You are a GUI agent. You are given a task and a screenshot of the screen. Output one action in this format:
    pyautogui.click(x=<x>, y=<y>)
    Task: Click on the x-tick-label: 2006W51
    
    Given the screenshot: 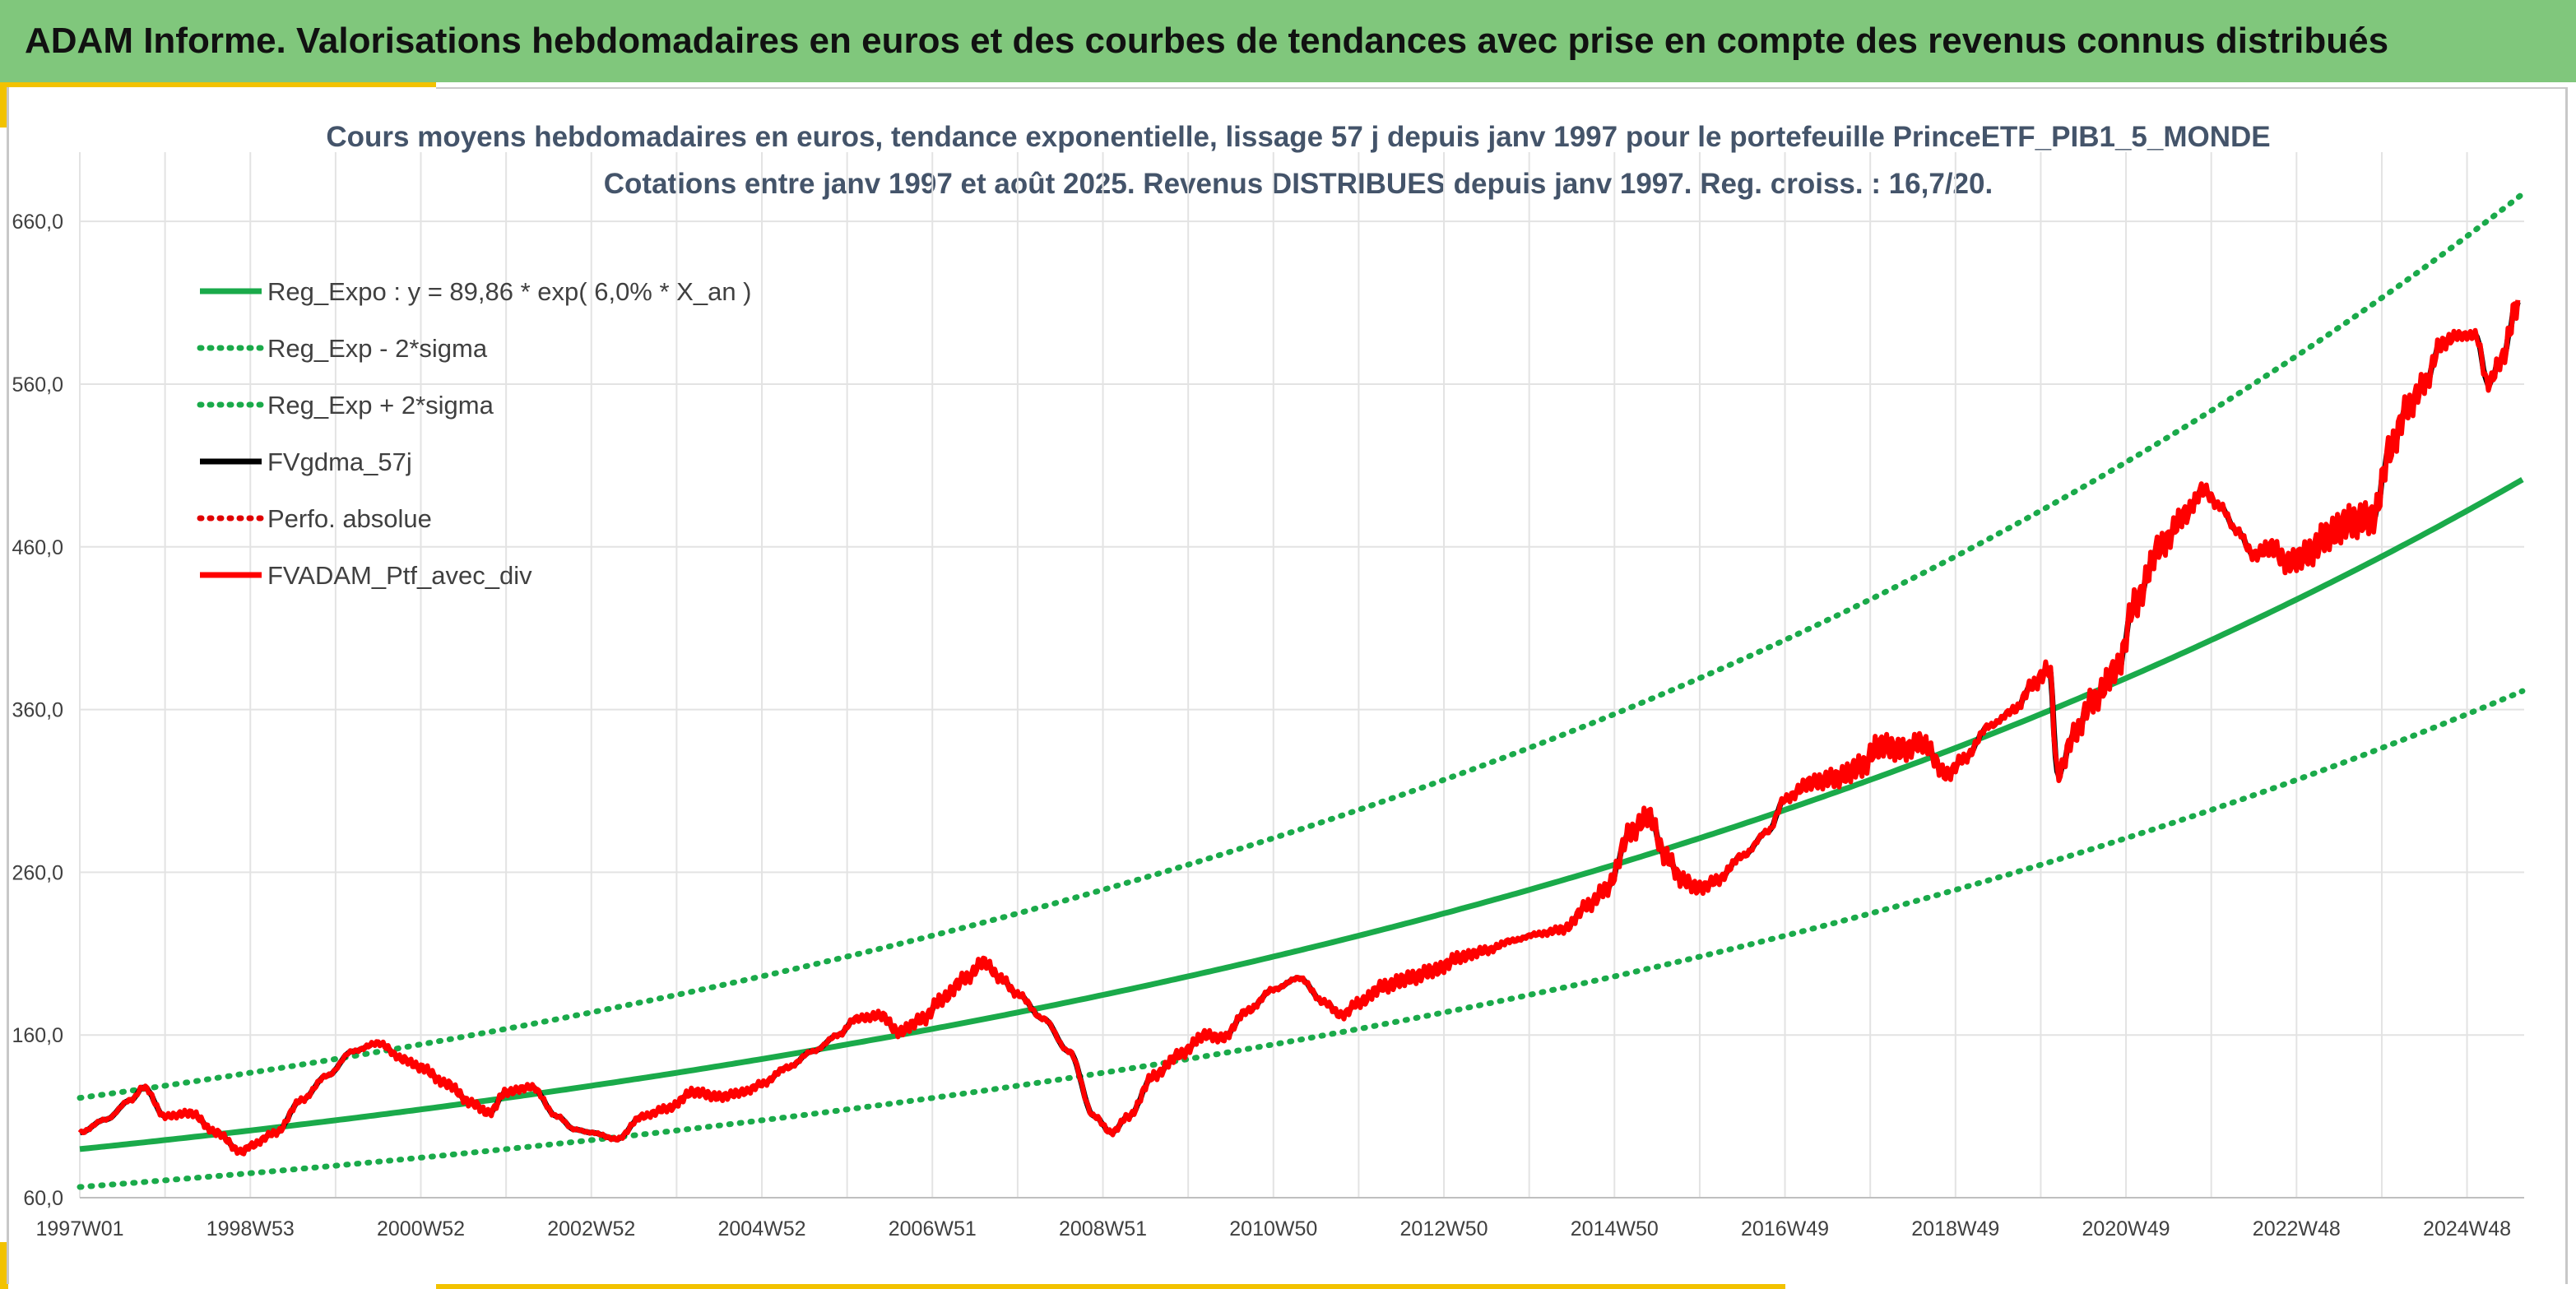 What is the action you would take?
    pyautogui.click(x=933, y=1228)
    